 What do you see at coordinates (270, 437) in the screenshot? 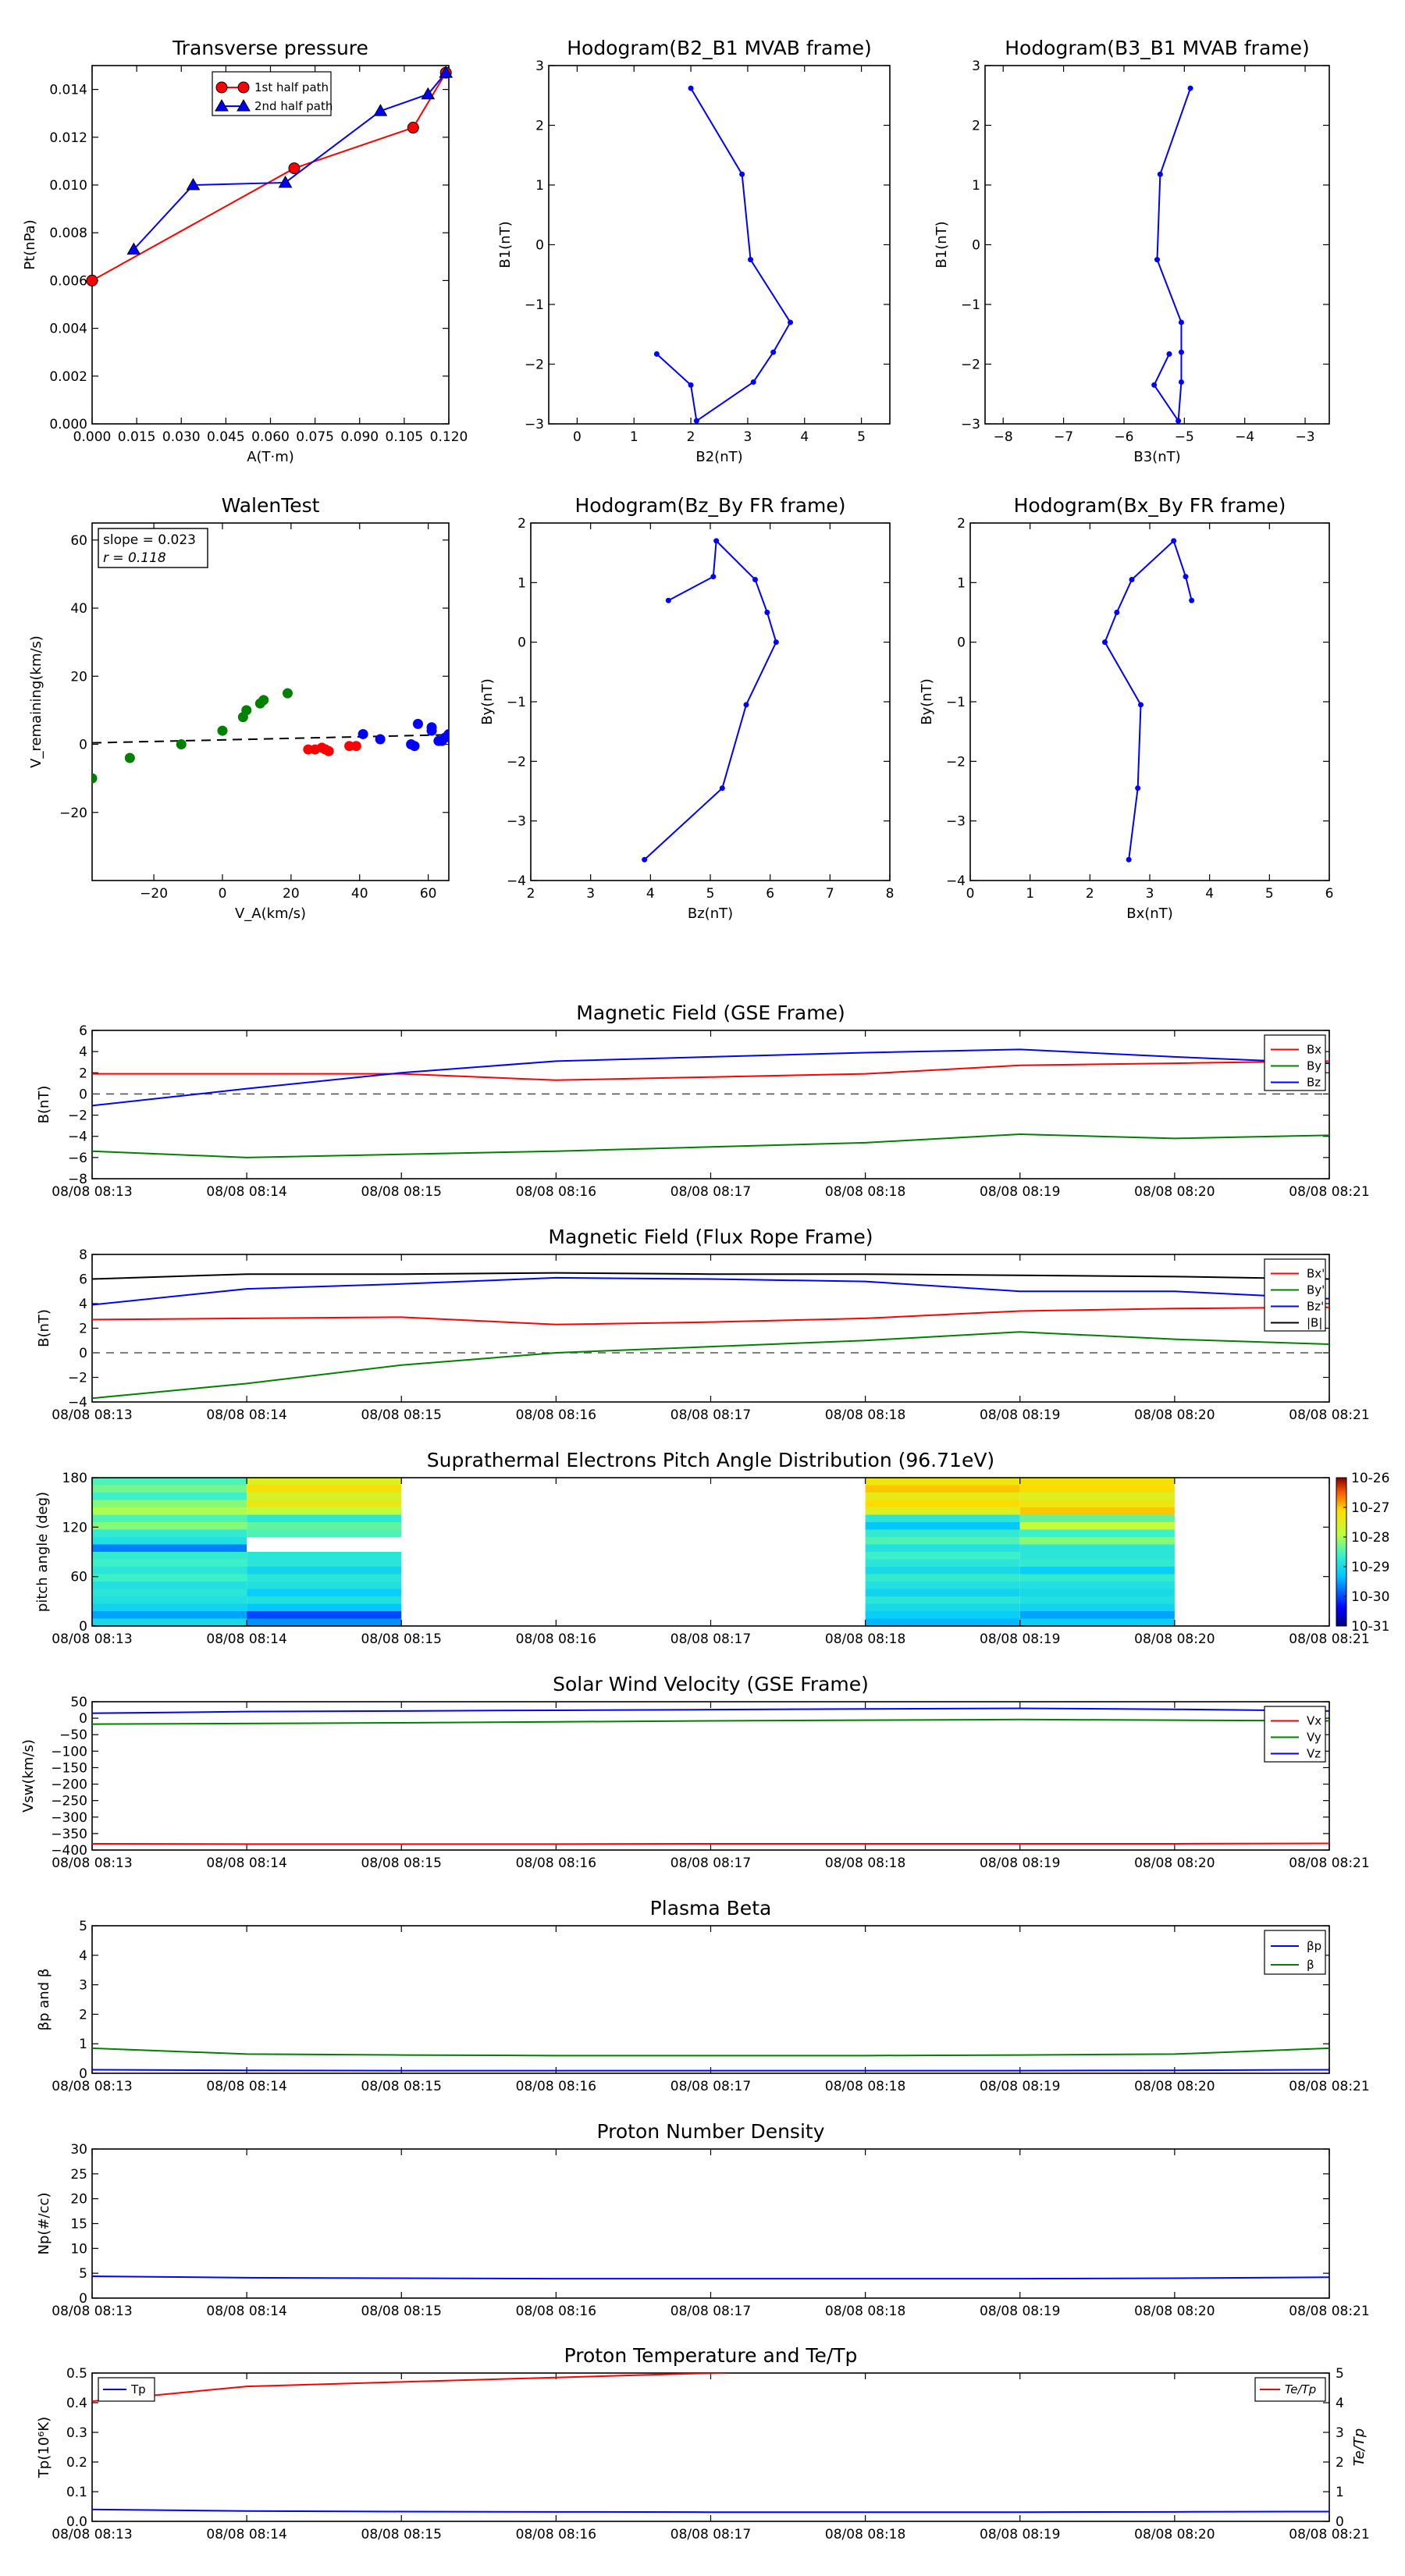
I see `x-tick-label: 0.060` at bounding box center [270, 437].